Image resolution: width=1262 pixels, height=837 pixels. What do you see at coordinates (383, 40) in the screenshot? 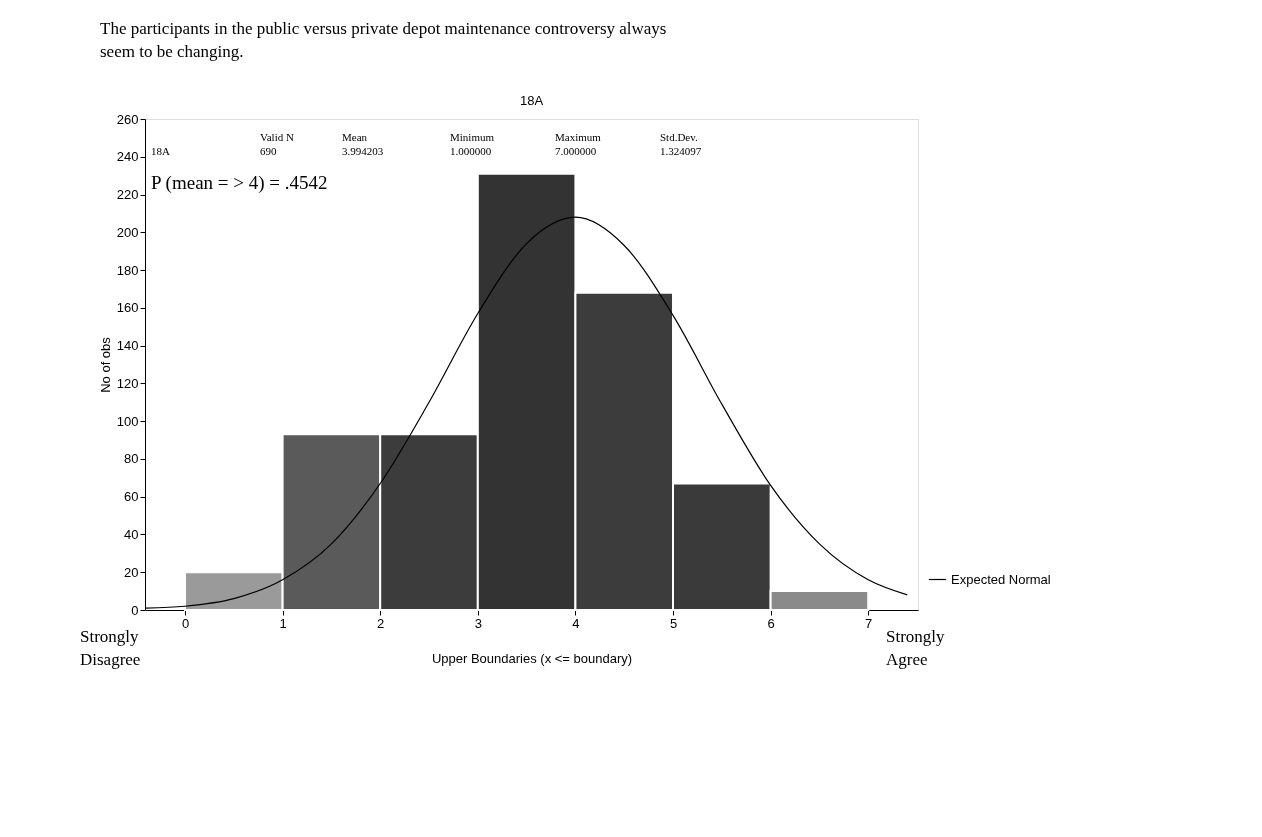
I see `text: The participants in the public versus private depot maintenance controversy always seem to be changing.` at bounding box center [383, 40].